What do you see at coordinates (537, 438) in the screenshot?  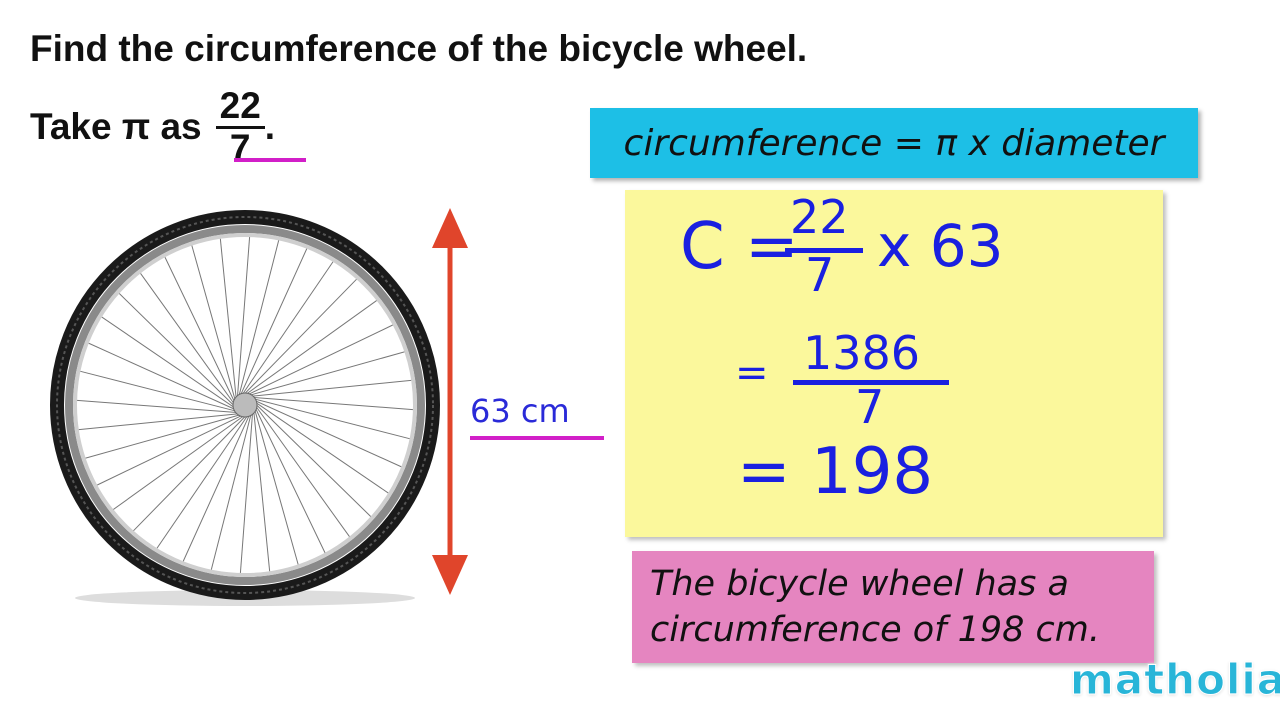 I see `diameter-underline` at bounding box center [537, 438].